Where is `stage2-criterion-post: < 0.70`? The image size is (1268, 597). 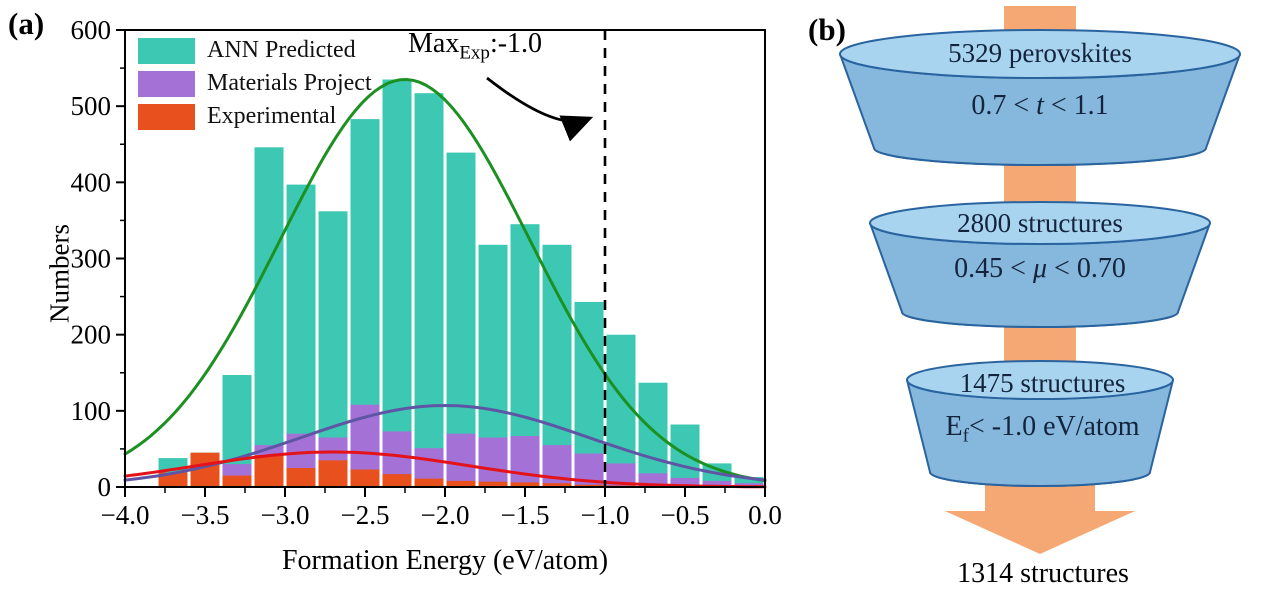 stage2-criterion-post: < 0.70 is located at coordinates (1086, 268).